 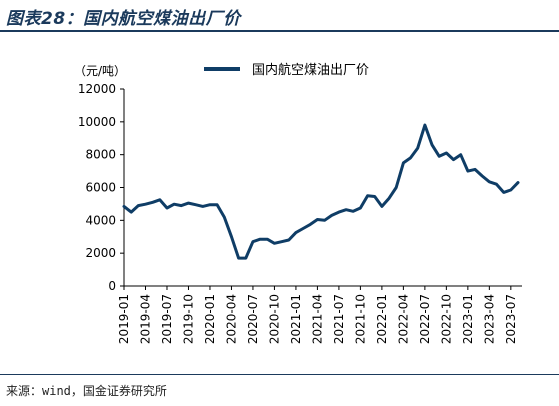 I want to click on x-tick-label: 2019-10, so click(x=188, y=319).